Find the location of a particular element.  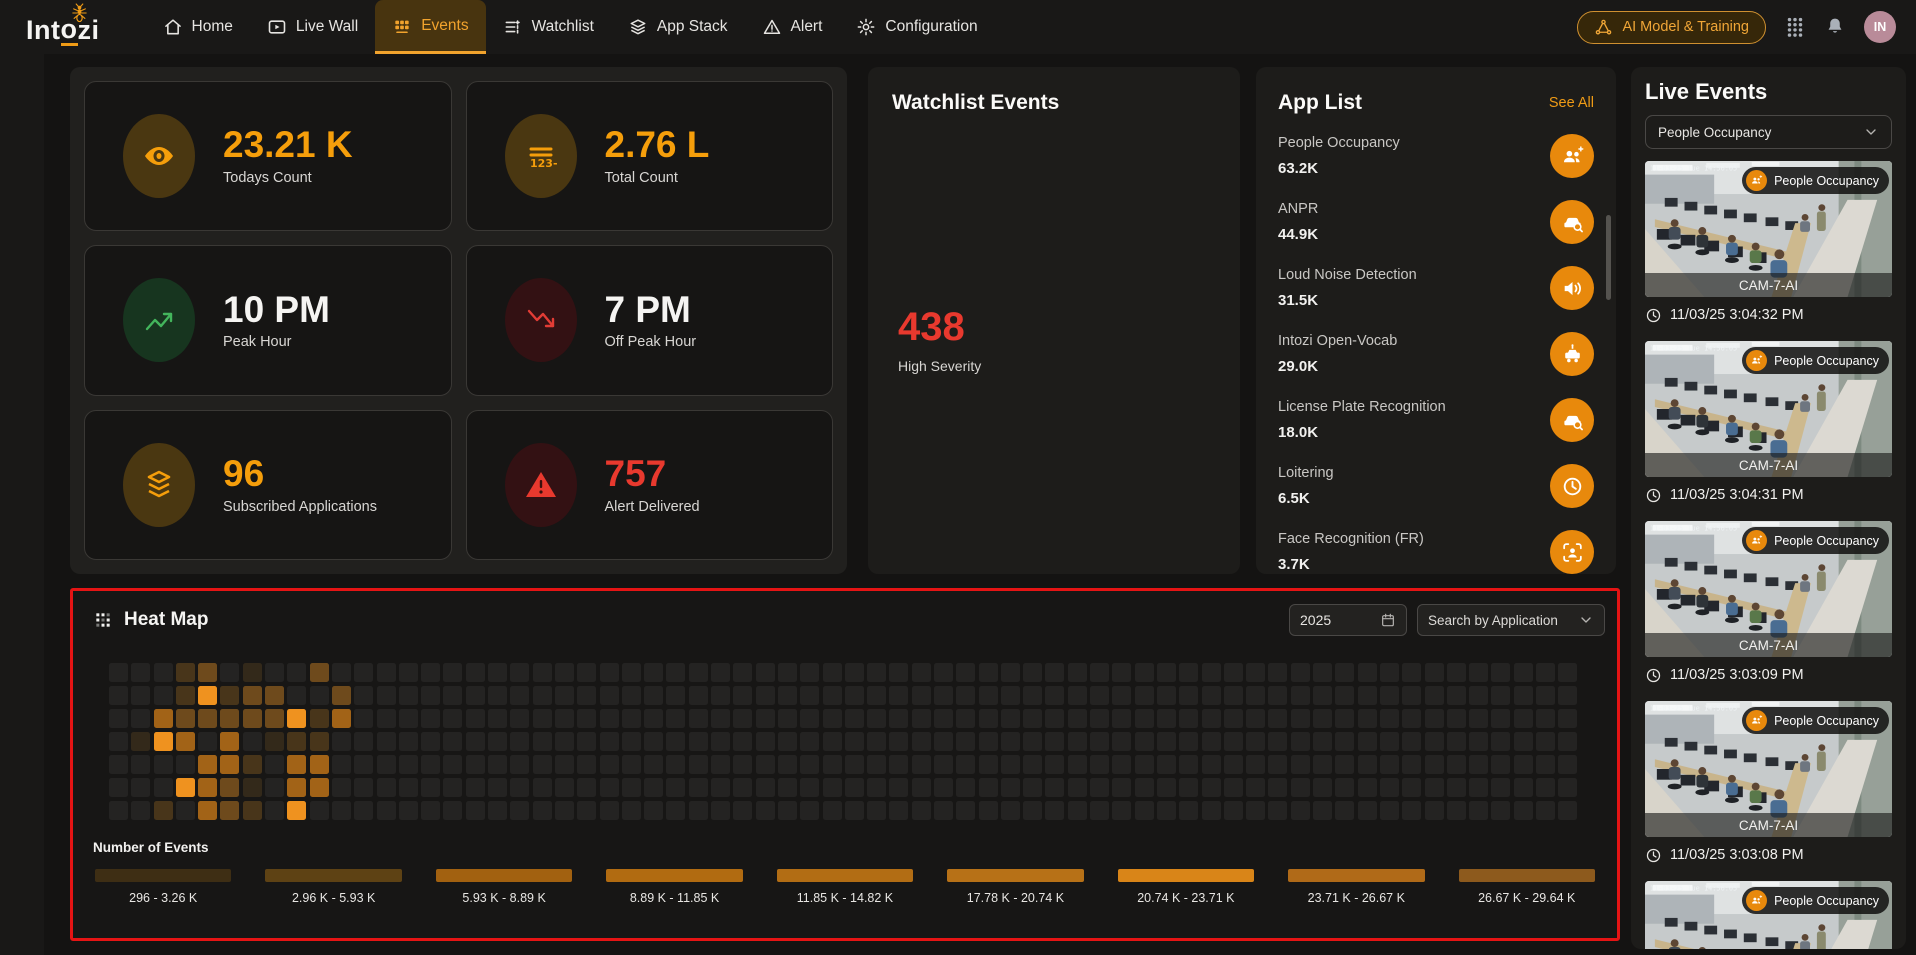

event-type-label: People Occupancy is located at coordinates (1826, 180).